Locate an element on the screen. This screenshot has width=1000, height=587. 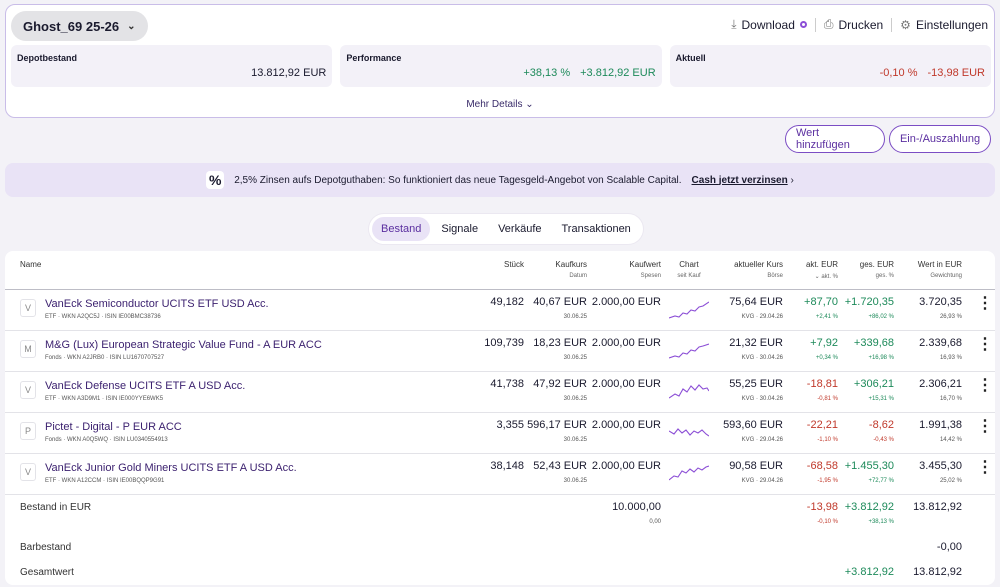
cell-ges-pct: +86,02 % is located at coordinates (881, 317).